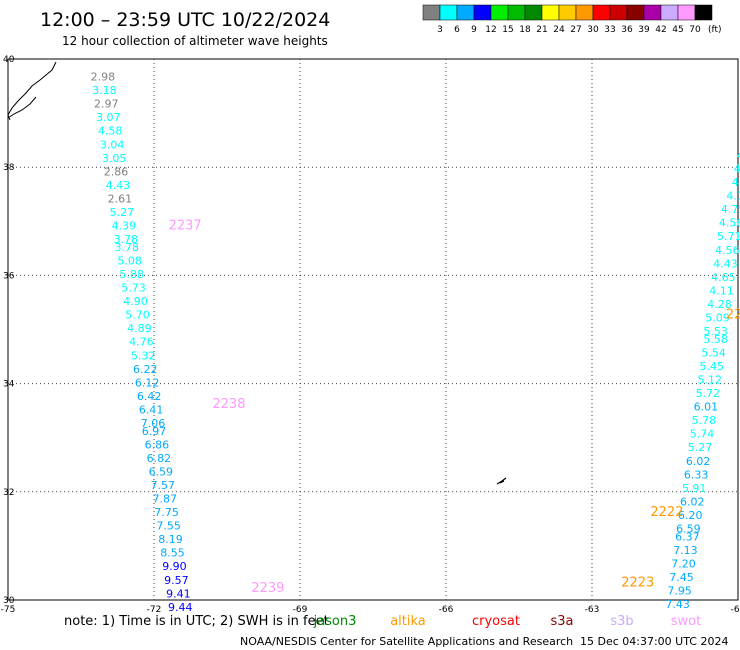 The height and width of the screenshot is (650, 740). What do you see at coordinates (172, 553) in the screenshot?
I see `wave-height-point: 8.55` at bounding box center [172, 553].